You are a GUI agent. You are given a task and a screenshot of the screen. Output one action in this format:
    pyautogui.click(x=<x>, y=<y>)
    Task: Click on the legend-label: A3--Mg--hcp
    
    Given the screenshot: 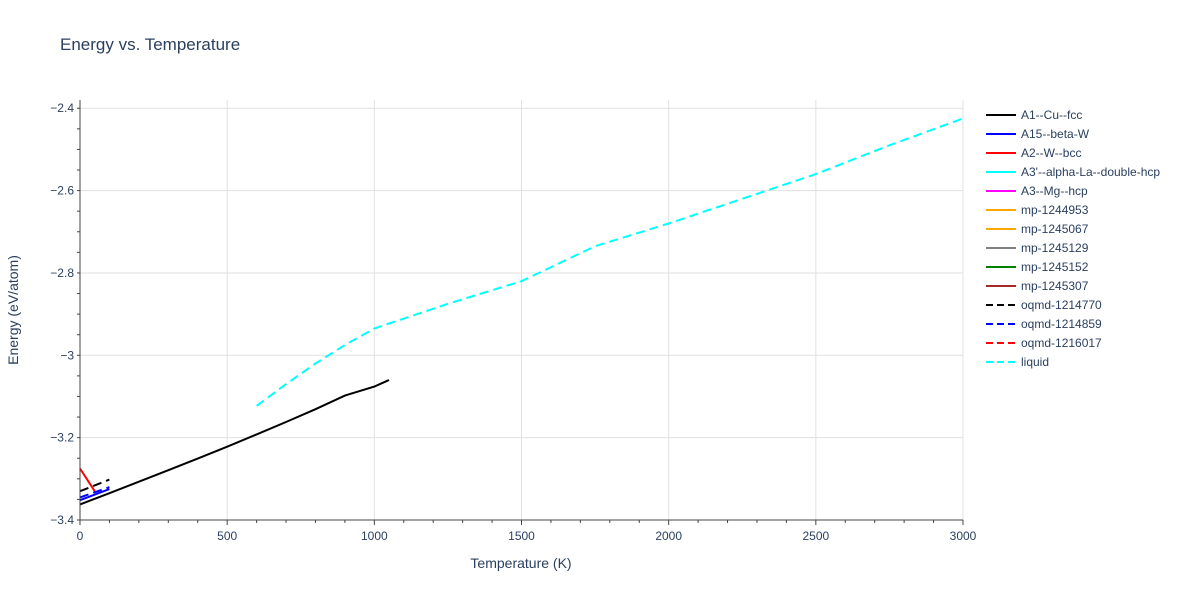 What is the action you would take?
    pyautogui.click(x=1054, y=191)
    